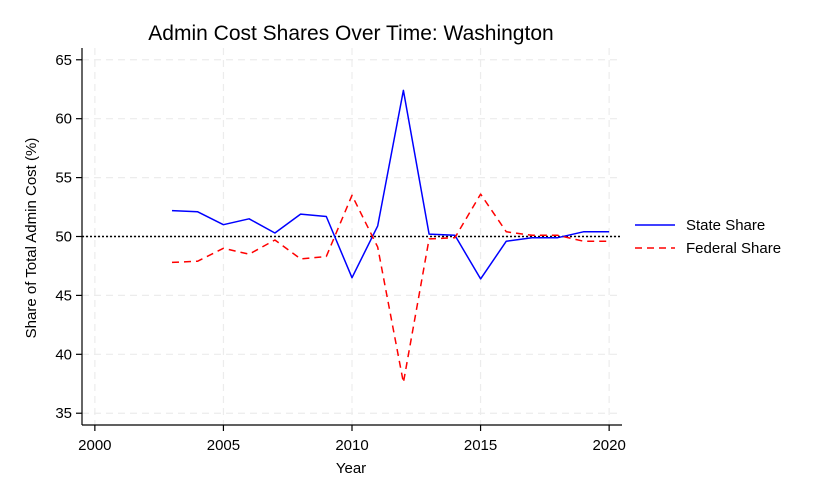 The width and height of the screenshot is (831, 503). I want to click on y-tick-label: 50, so click(63, 237).